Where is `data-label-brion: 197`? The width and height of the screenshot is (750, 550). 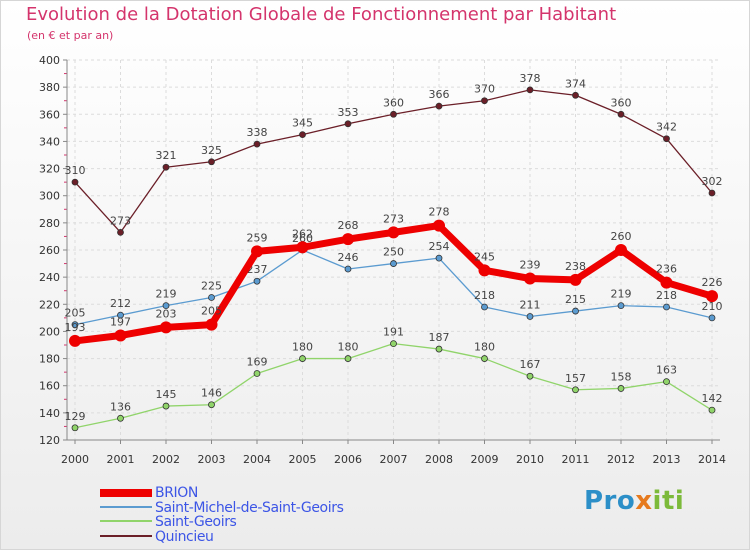 data-label-brion: 197 is located at coordinates (120, 322).